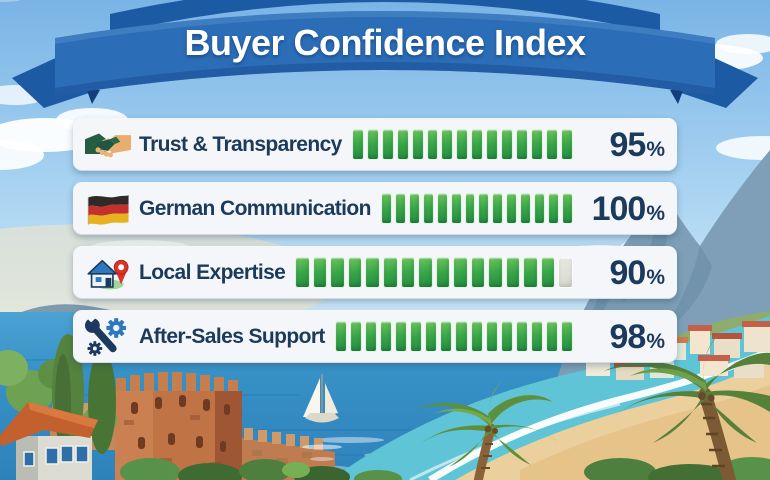  I want to click on progress-bar-german, so click(476, 208).